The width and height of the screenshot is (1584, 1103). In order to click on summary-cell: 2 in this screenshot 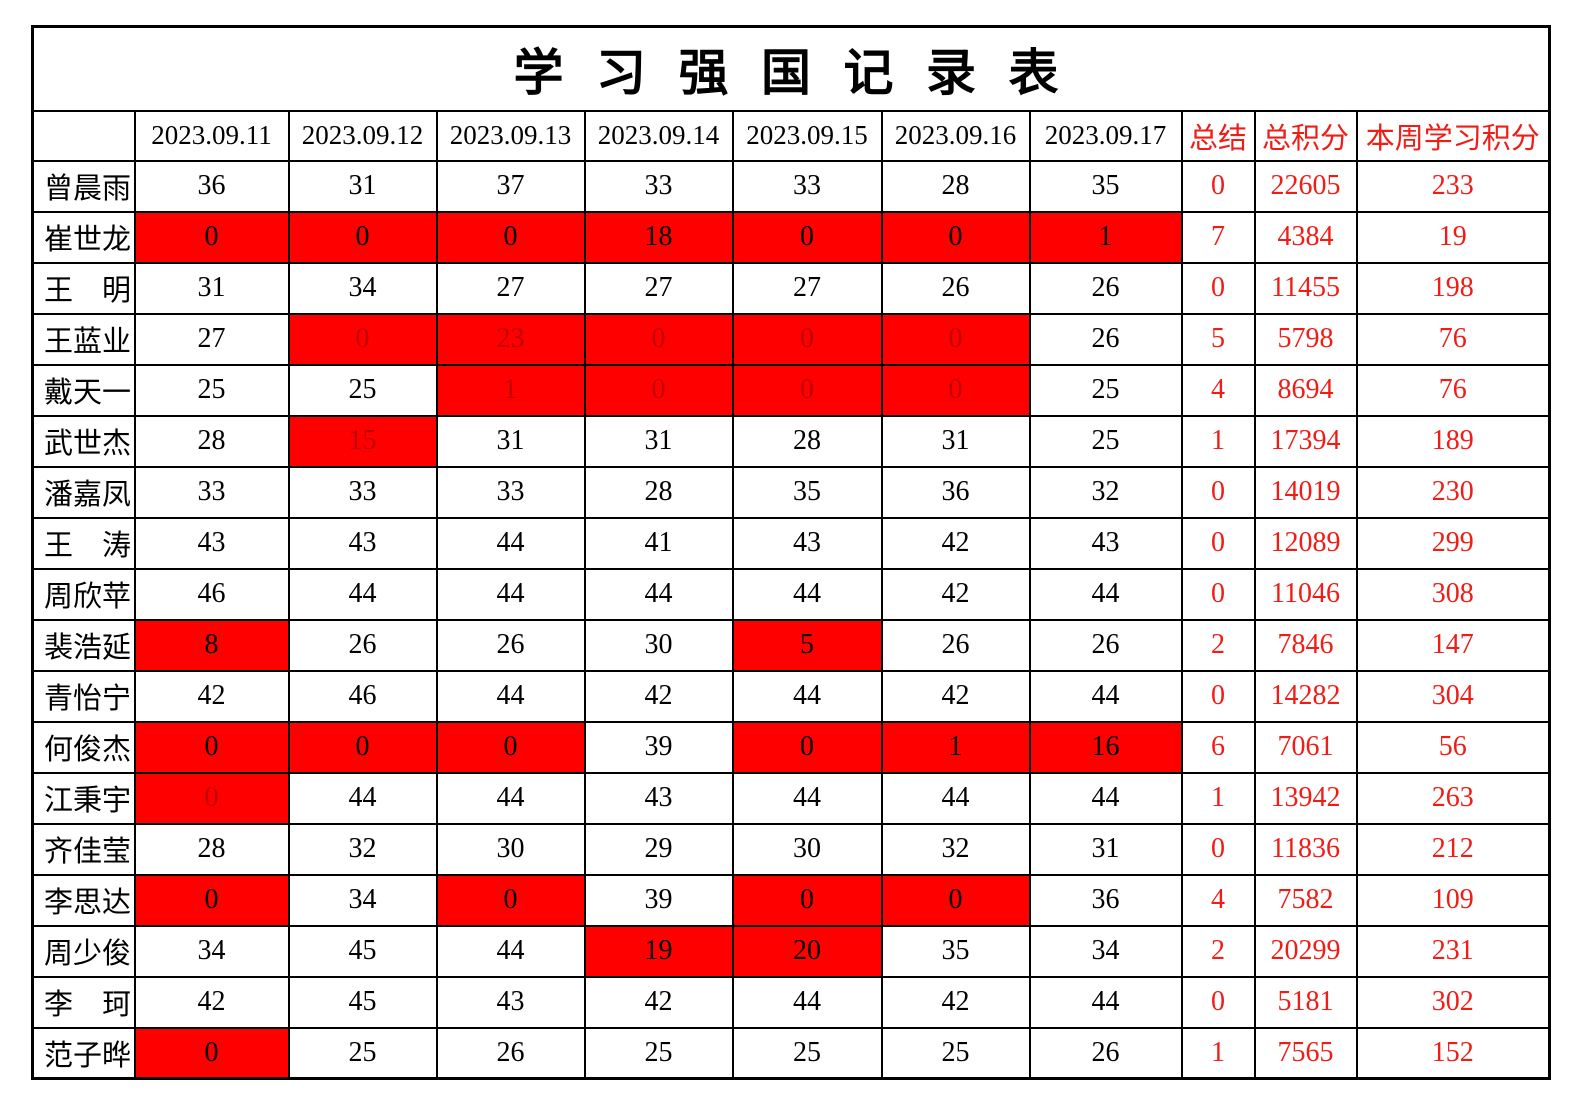, I will do `click(1218, 951)`.